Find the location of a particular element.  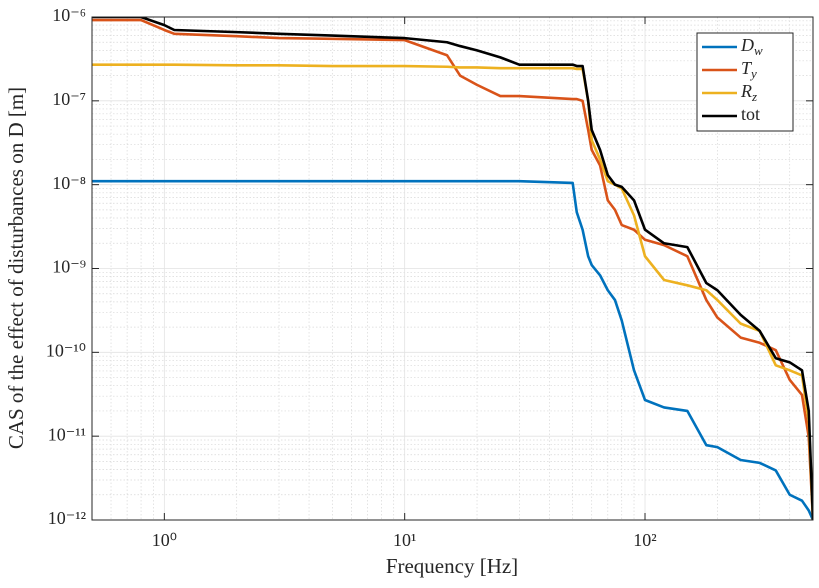

legend-label: Rz is located at coordinates (748, 92).